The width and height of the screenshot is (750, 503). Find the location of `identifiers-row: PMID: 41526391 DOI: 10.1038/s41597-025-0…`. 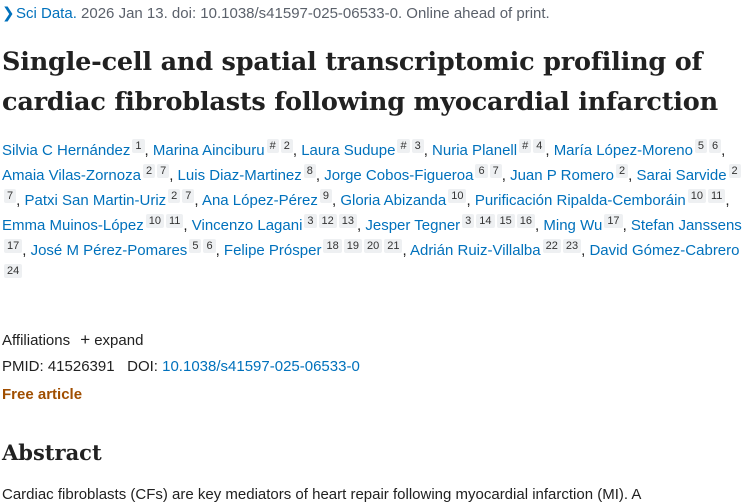

identifiers-row: PMID: 41526391 DOI: 10.1038/s41597-025-0… is located at coordinates (181, 366).